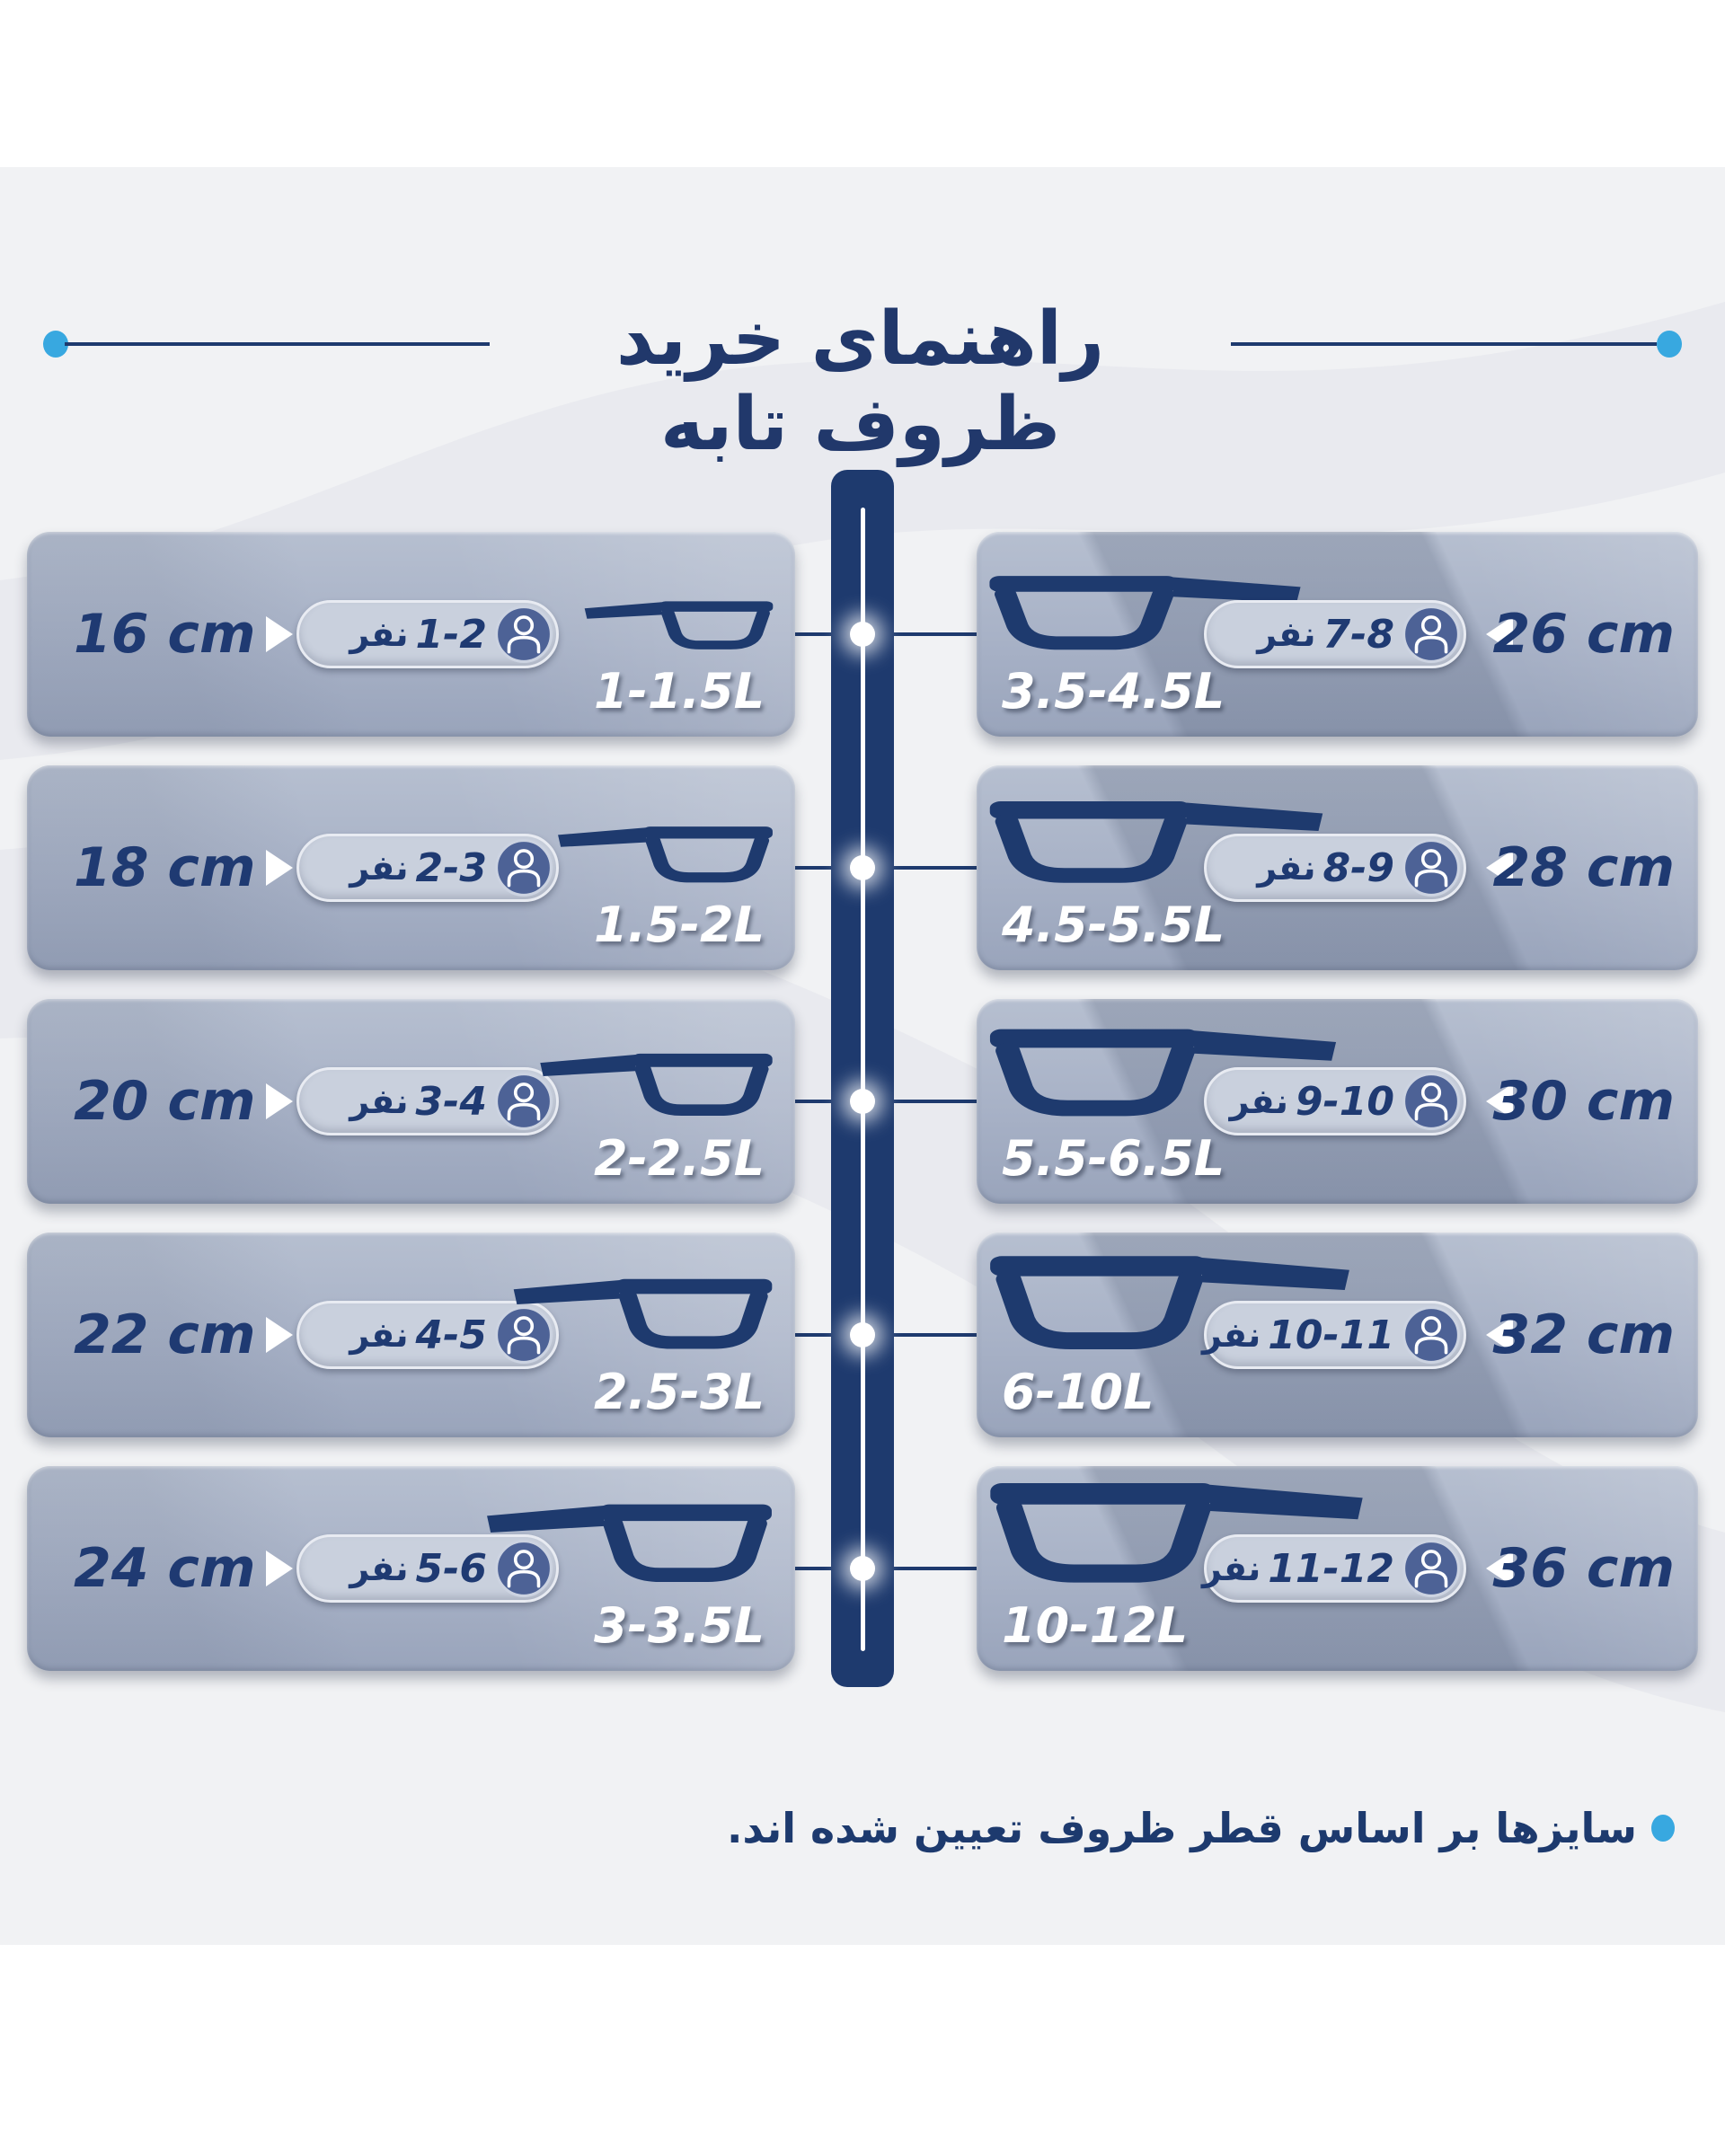 The height and width of the screenshot is (2156, 1725). Describe the element at coordinates (1669, 345) in the screenshot. I see `header-right-dot-icon` at that location.